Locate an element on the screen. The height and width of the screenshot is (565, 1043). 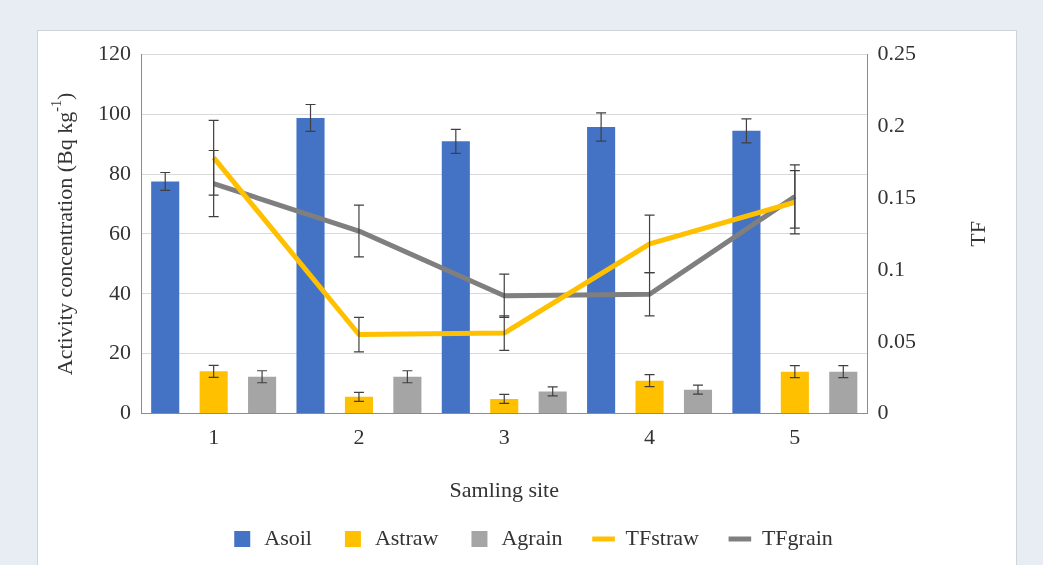
y2-tick-label: 0.25 is located at coordinates (896, 52).